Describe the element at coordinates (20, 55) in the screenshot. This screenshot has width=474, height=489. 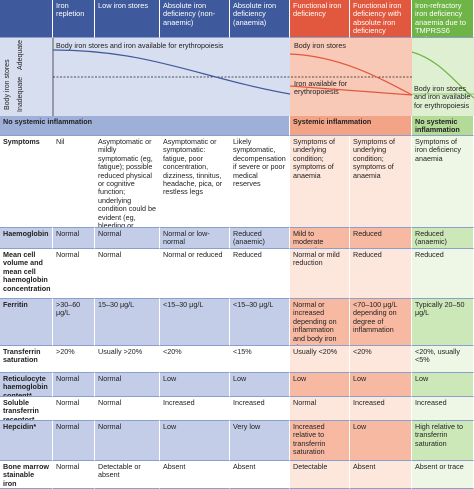
I see `y-level: Adequate` at that location.